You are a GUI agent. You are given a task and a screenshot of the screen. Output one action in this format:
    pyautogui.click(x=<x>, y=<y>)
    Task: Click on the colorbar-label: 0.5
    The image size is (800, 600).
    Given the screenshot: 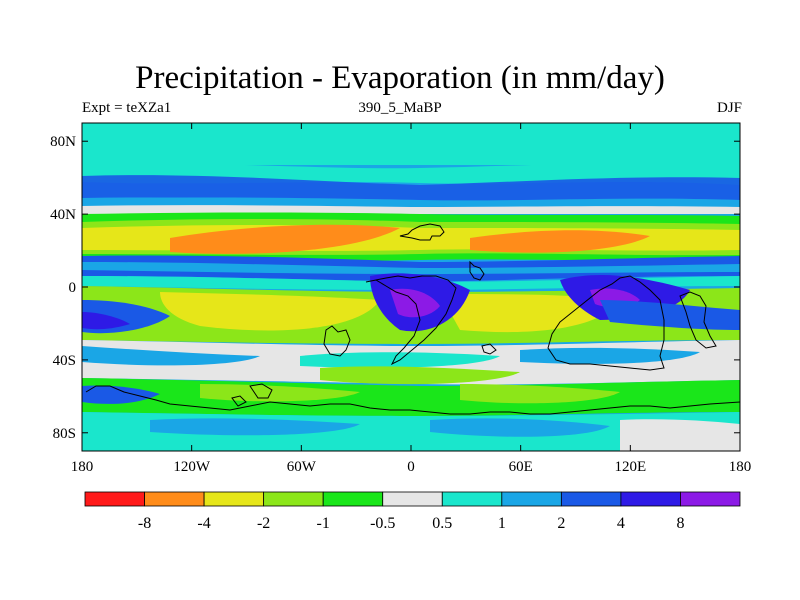 What is the action you would take?
    pyautogui.click(x=442, y=523)
    